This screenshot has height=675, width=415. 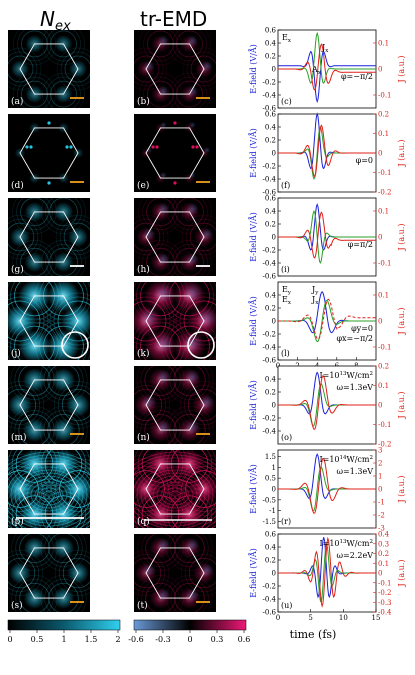 I want to click on colorbar-tremd: -0.6 -0.3 0 0.3 0.6, so click(x=189, y=631).